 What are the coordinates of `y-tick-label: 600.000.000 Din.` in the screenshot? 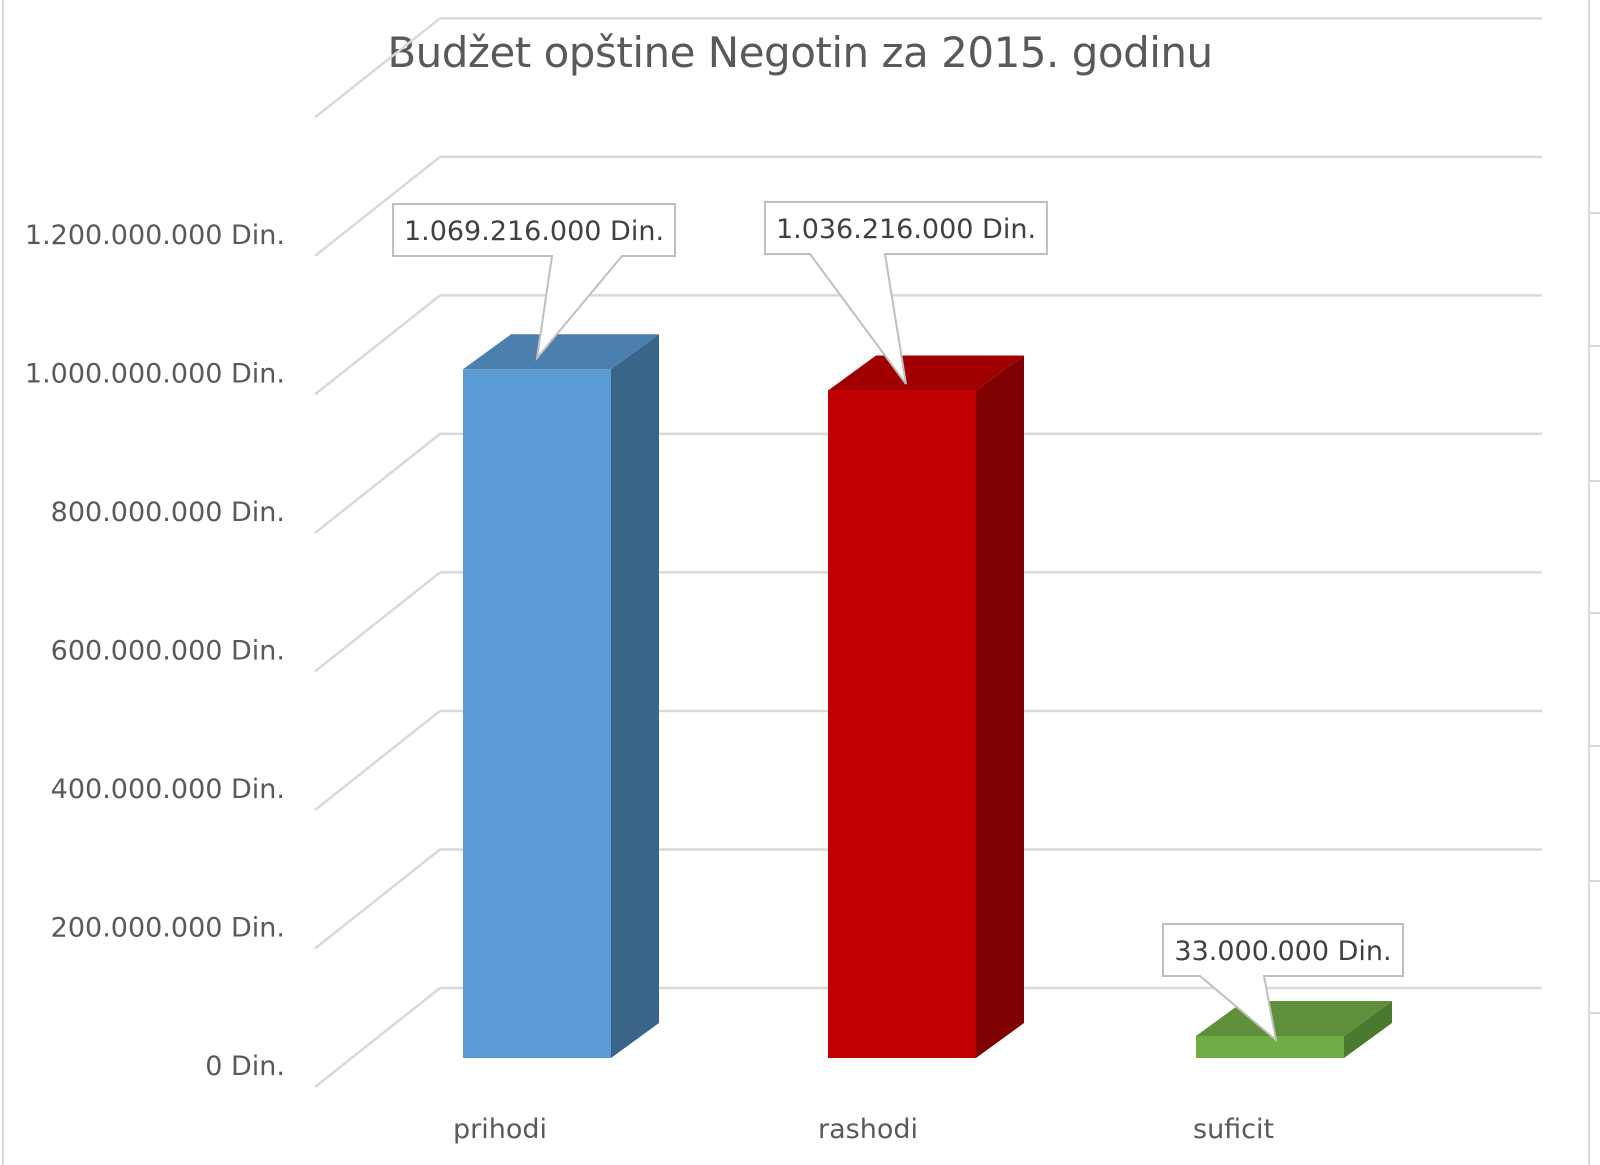 It's located at (168, 650).